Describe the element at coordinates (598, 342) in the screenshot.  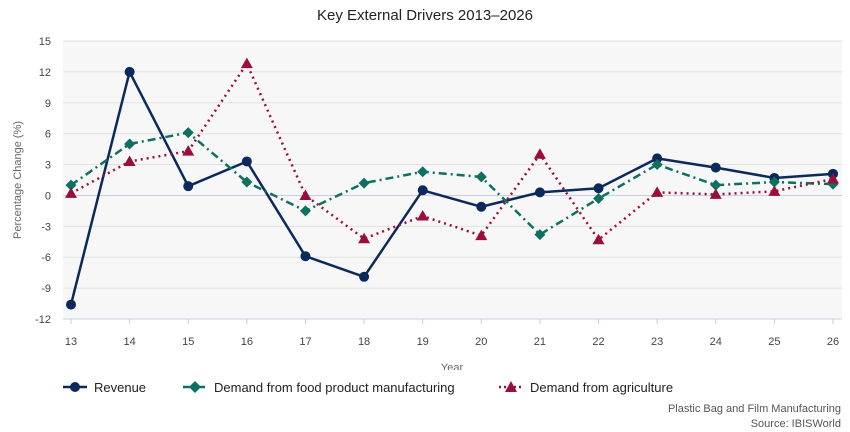
I see `x-tick-label: 22` at that location.